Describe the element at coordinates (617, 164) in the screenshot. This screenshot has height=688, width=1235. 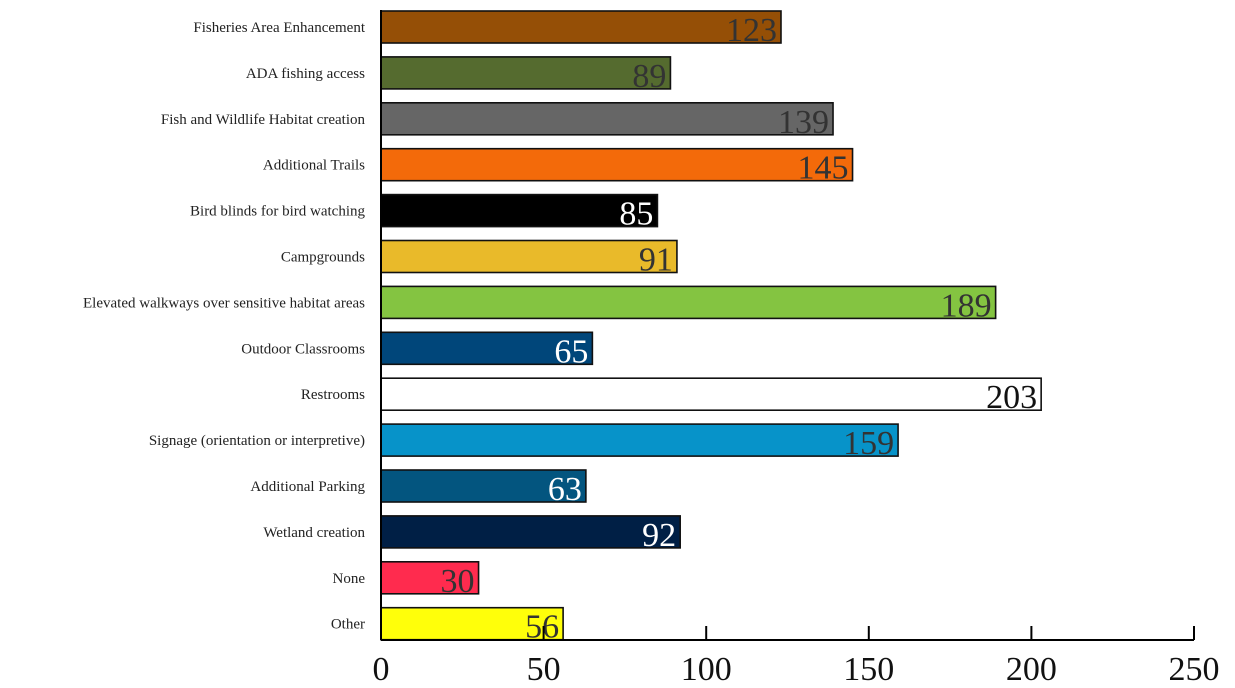
I see `bar-additional-trails` at that location.